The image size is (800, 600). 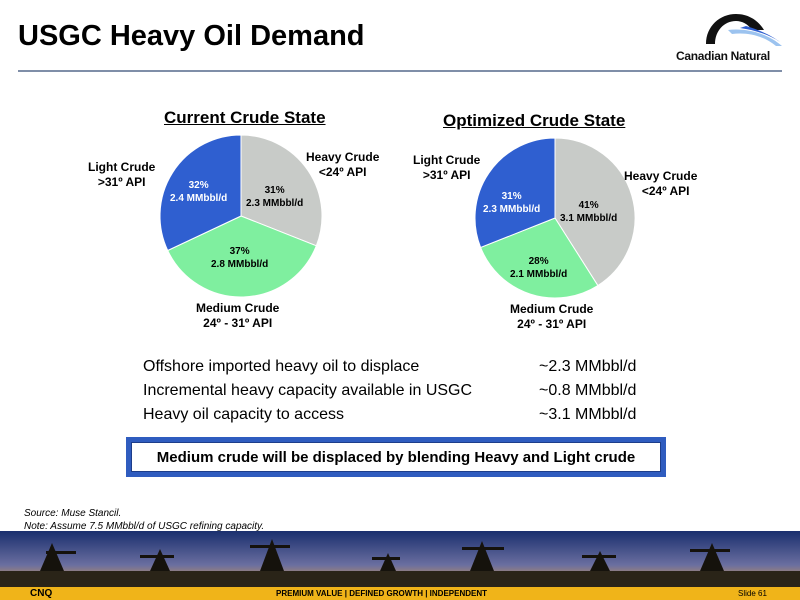 I want to click on summary-value: ~2.3 MMbbl/d, so click(x=588, y=366).